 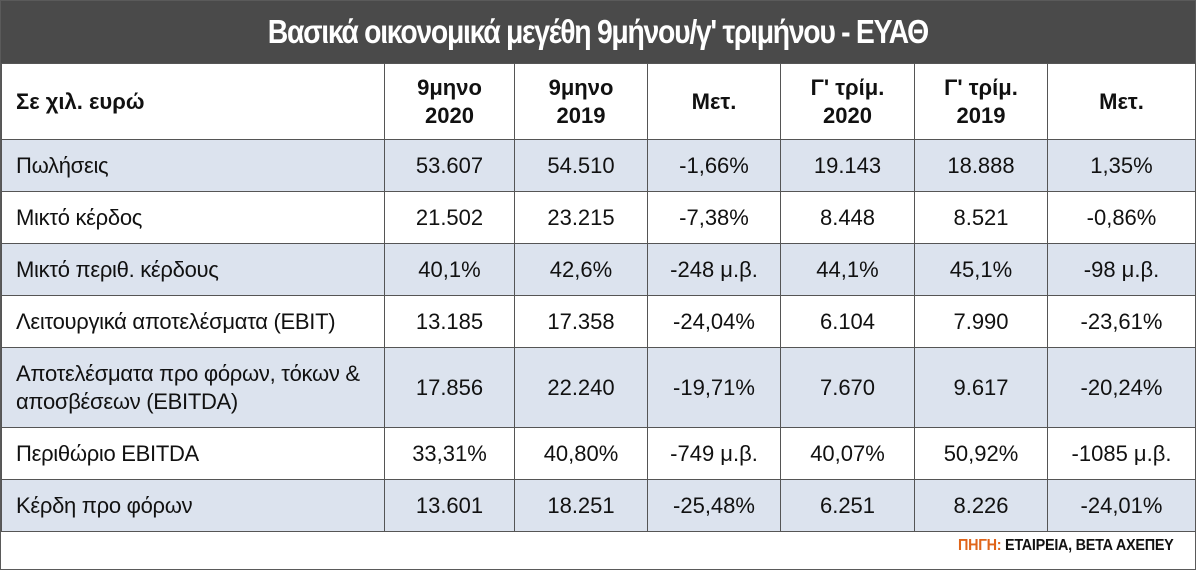 What do you see at coordinates (449, 321) in the screenshot?
I see `cell: 13.185` at bounding box center [449, 321].